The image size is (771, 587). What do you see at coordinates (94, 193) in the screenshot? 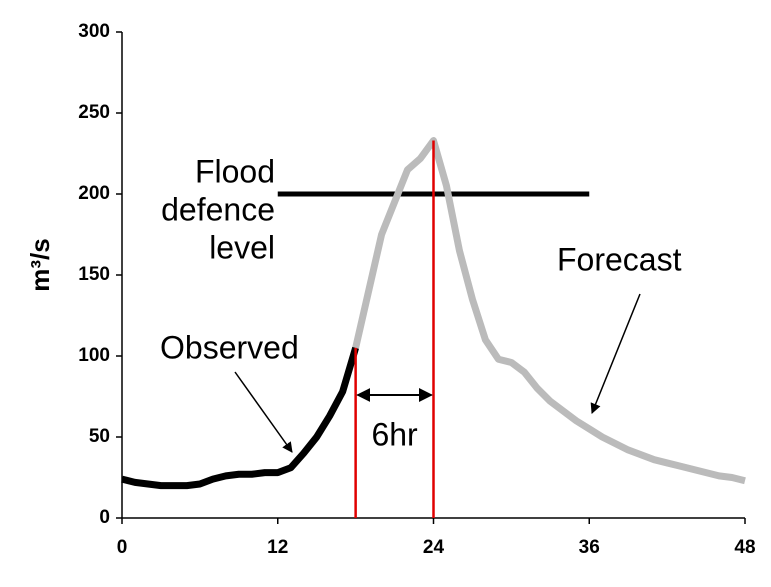
I see `y-tick-label: 200` at bounding box center [94, 193].